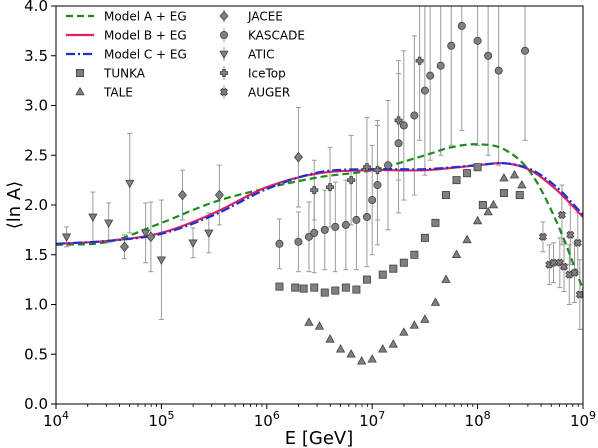 This screenshot has height=448, width=598. Describe the element at coordinates (36, 305) in the screenshot. I see `y-tick-label: 1.0` at that location.